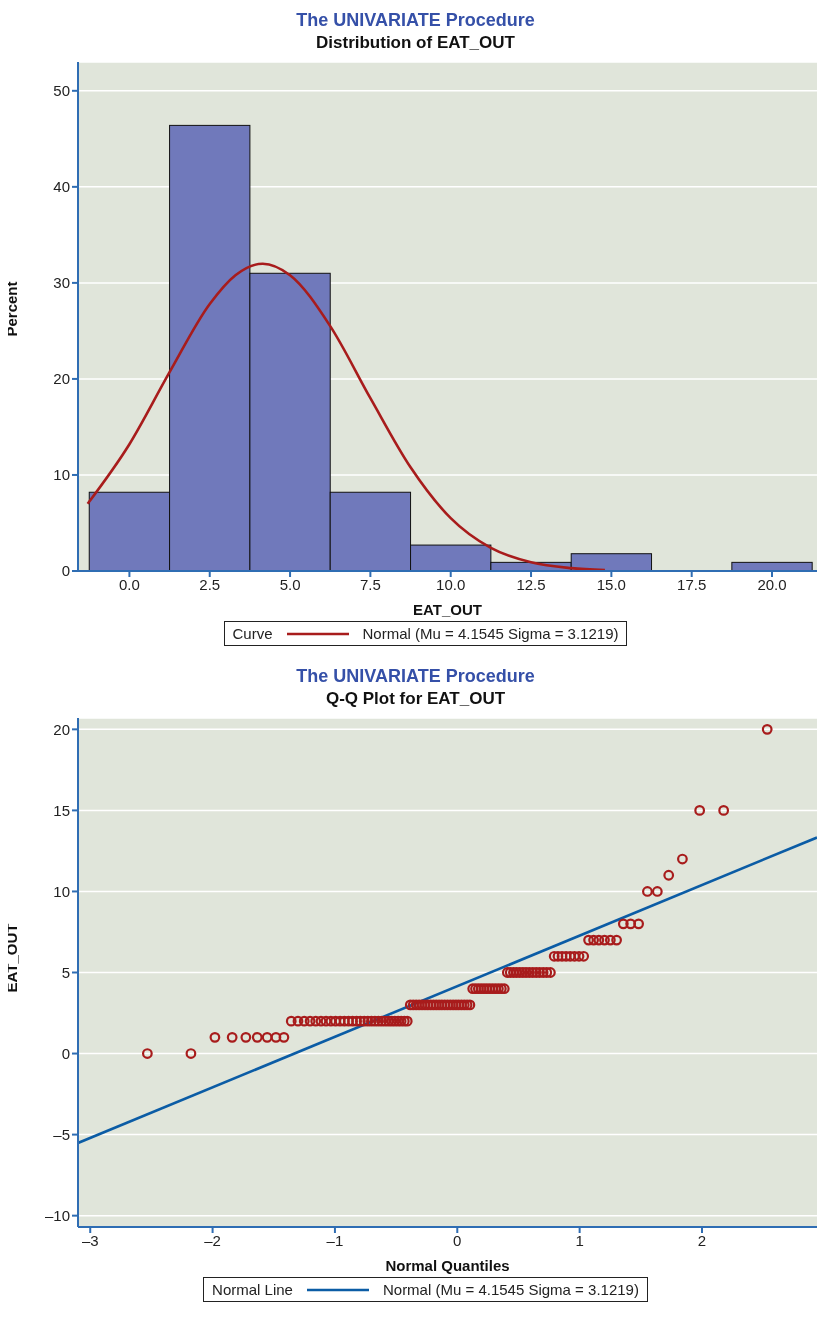 The height and width of the screenshot is (1330, 825). Describe the element at coordinates (451, 584) in the screenshot. I see `x-tick-label: 10.0` at that location.